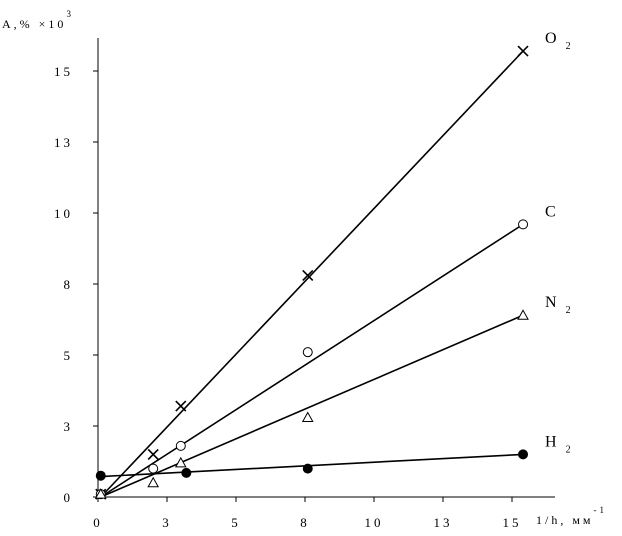  Describe the element at coordinates (550, 211) in the screenshot. I see `series-label-c: C` at that location.